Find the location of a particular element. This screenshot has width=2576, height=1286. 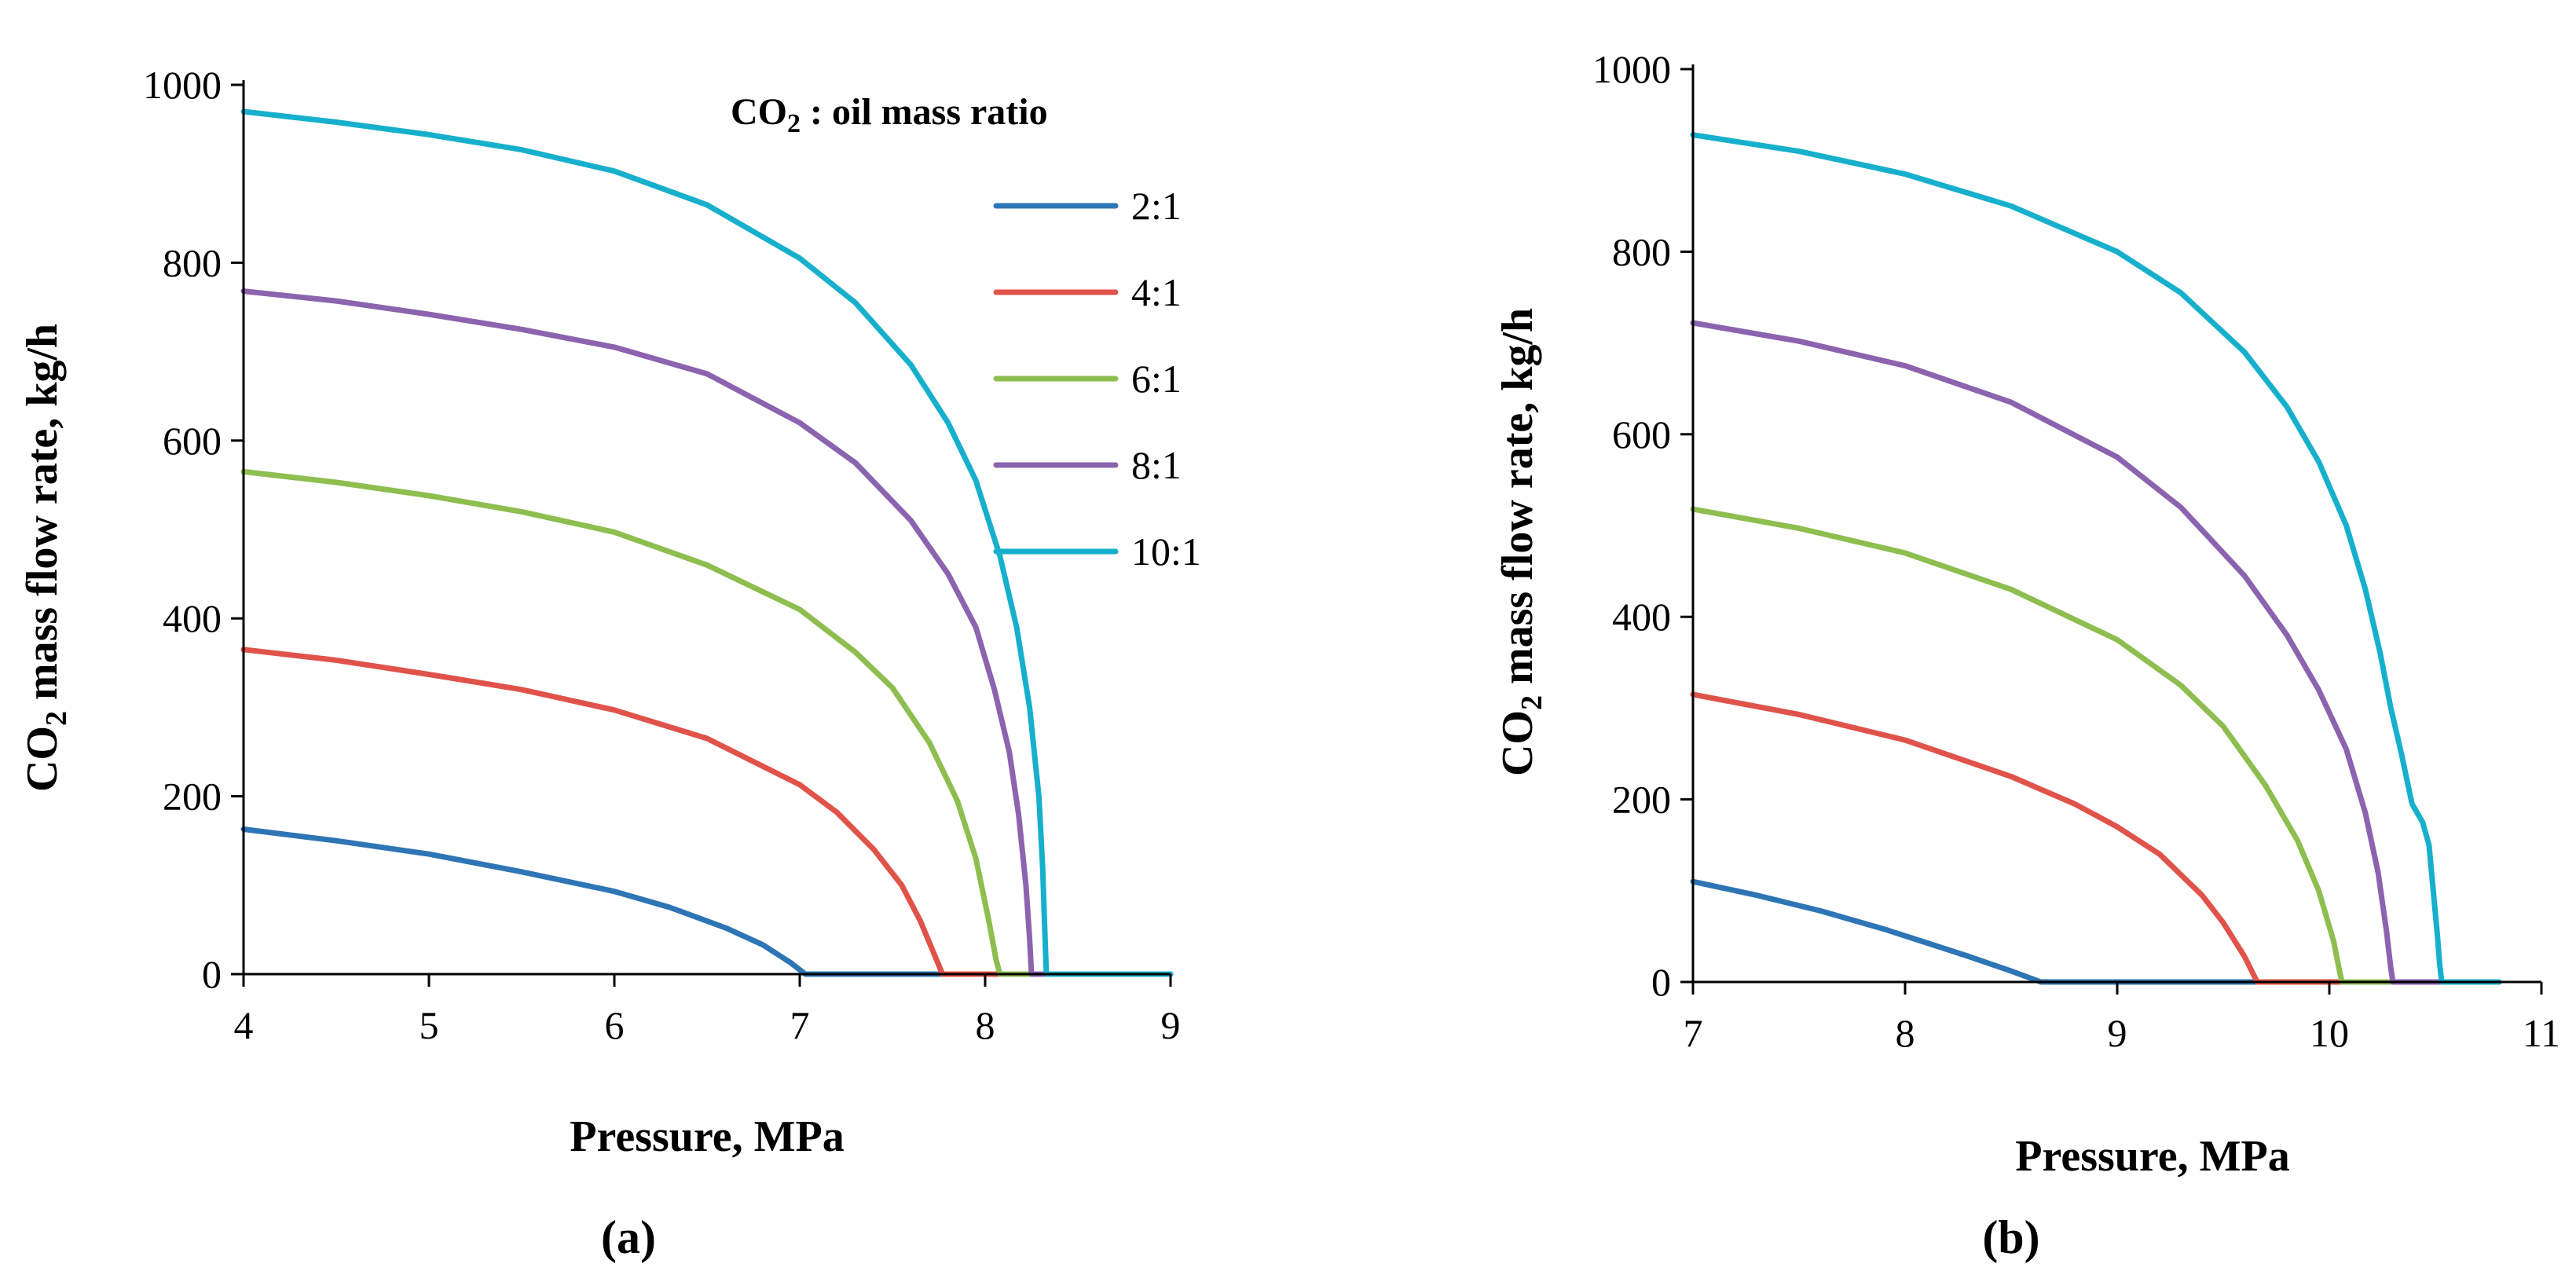

legend-title-suffix: : oil mass ratio is located at coordinates (924, 112).